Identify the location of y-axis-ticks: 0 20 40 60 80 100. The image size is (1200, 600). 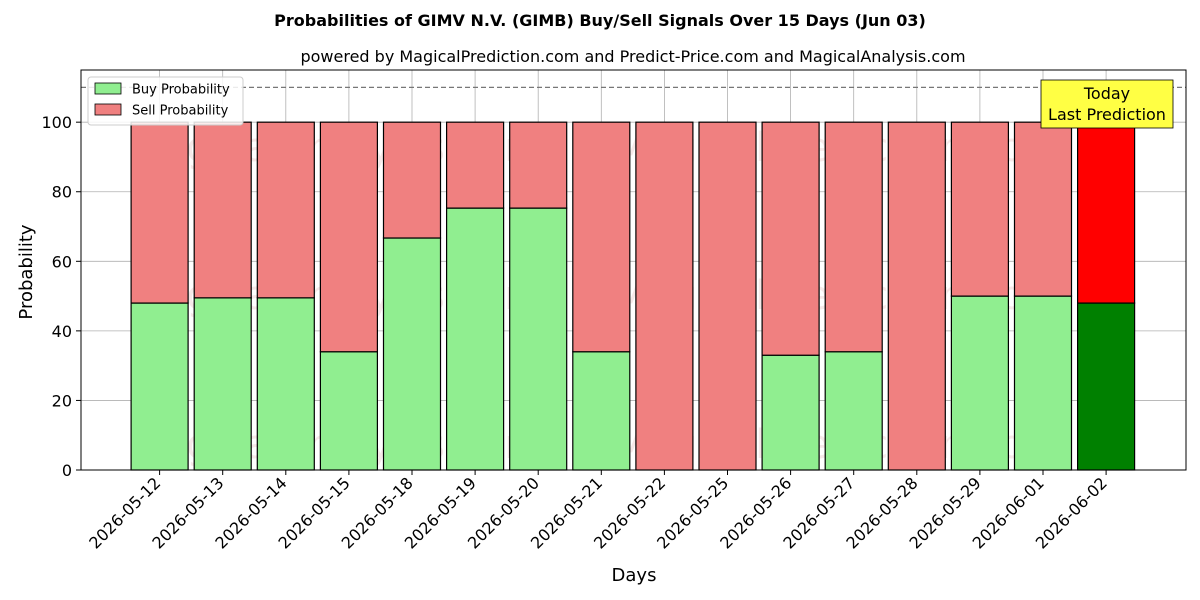
(61, 296).